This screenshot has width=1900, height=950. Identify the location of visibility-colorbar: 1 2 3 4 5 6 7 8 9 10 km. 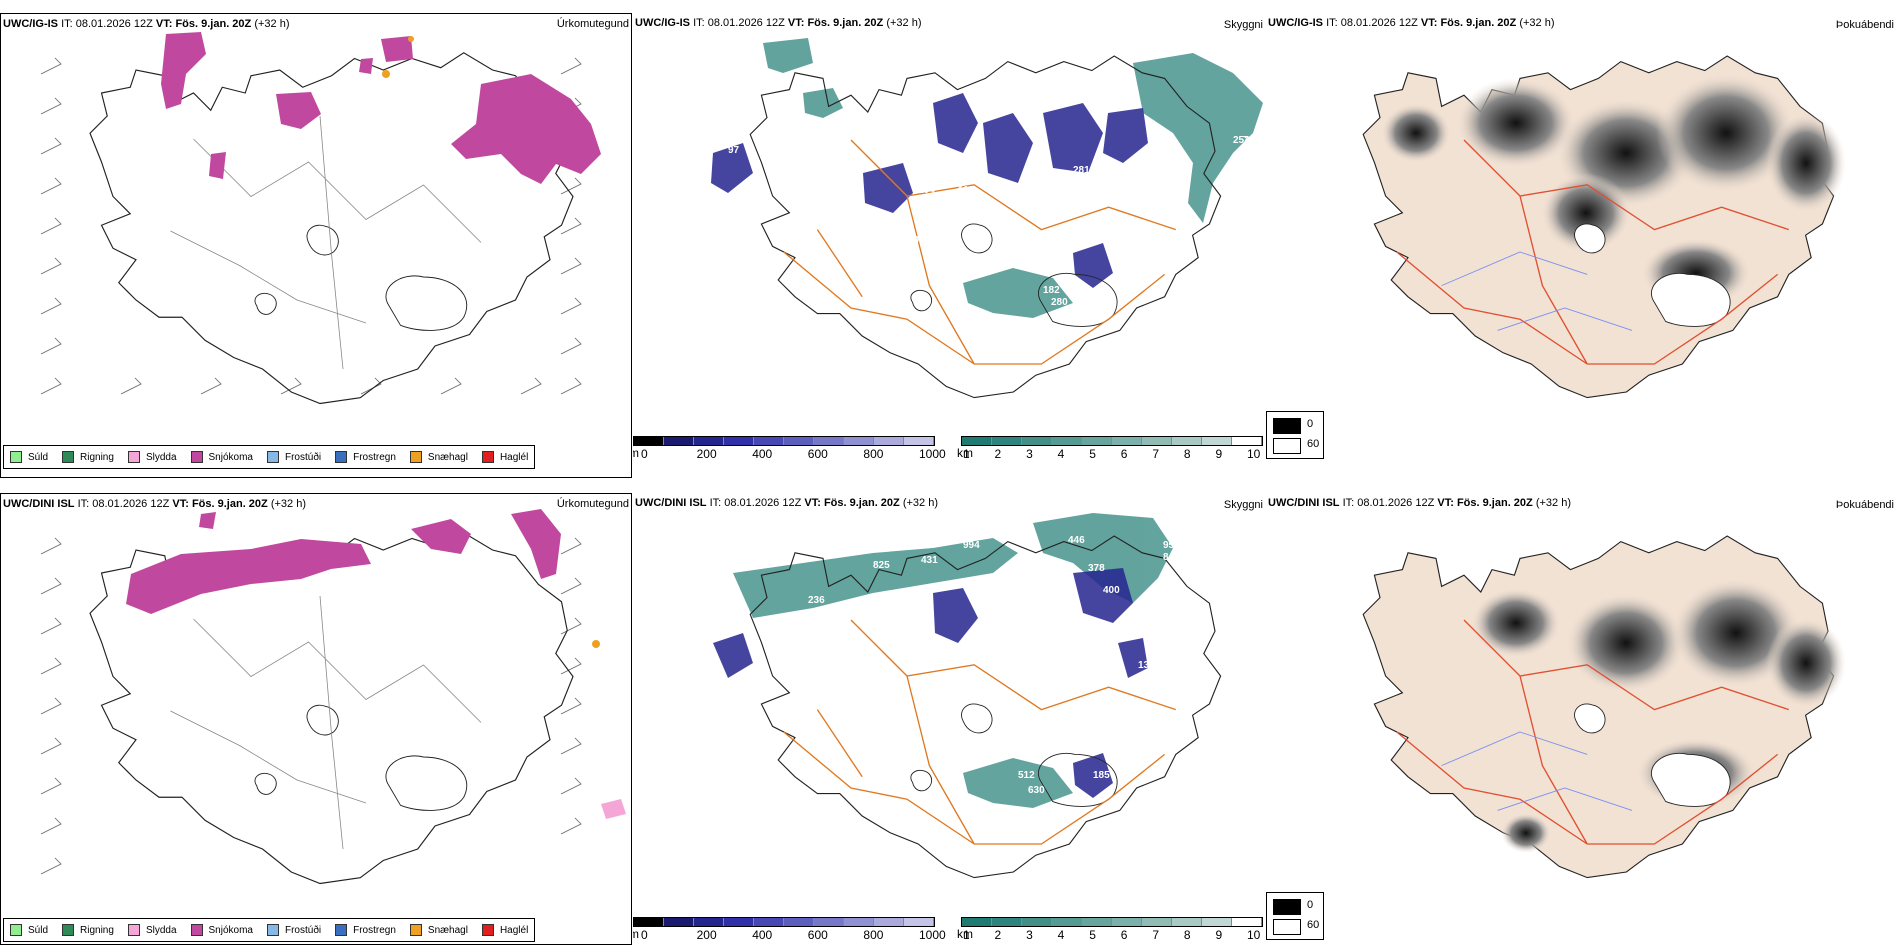
(1110, 449).